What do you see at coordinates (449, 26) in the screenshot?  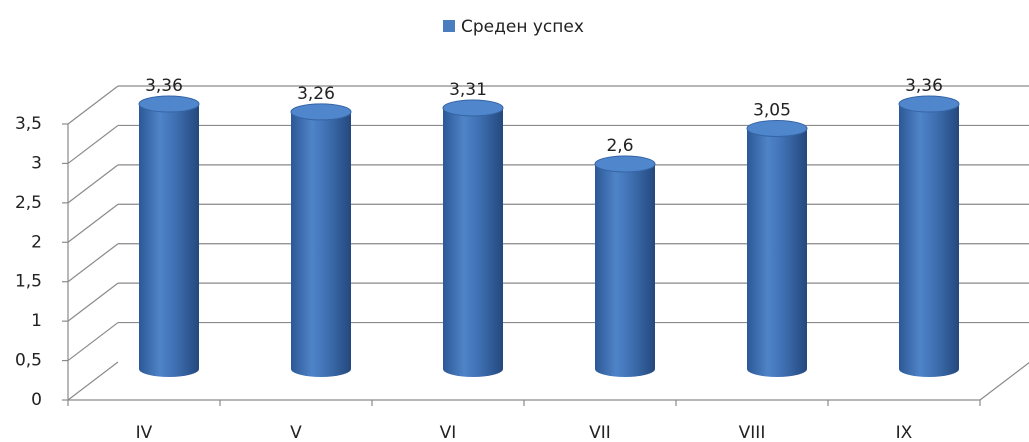 I see `legend-swatch` at bounding box center [449, 26].